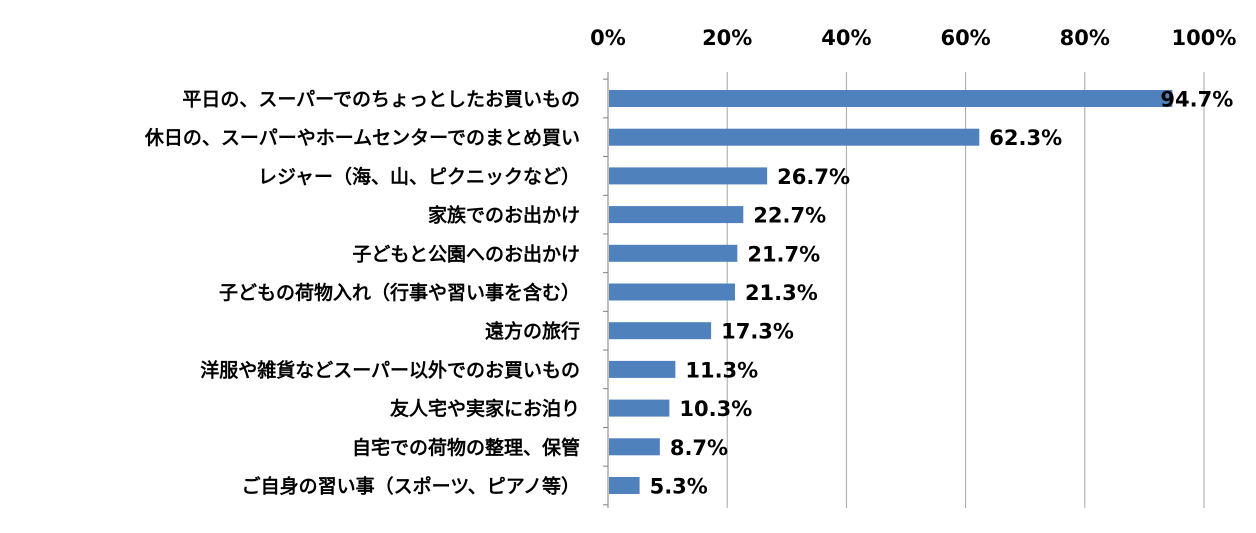 The height and width of the screenshot is (533, 1256). What do you see at coordinates (789, 216) in the screenshot?
I see `data-label: 22.7%` at bounding box center [789, 216].